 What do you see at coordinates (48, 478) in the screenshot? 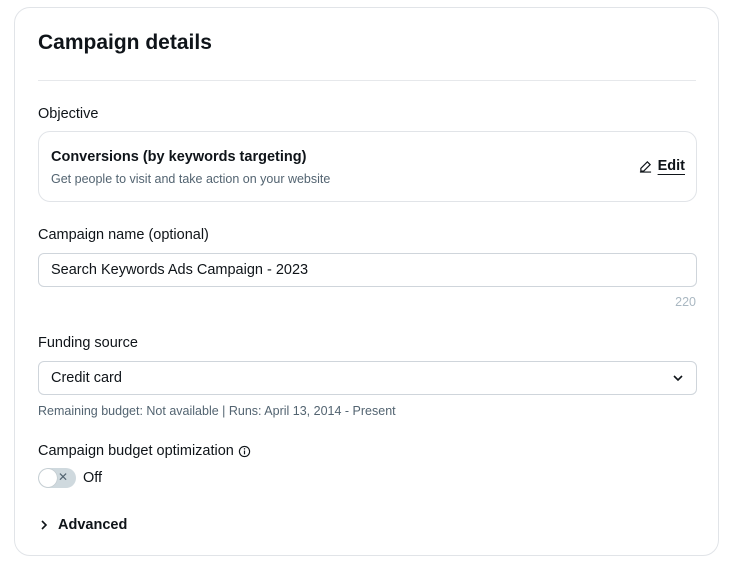
I see `toggle-knob` at bounding box center [48, 478].